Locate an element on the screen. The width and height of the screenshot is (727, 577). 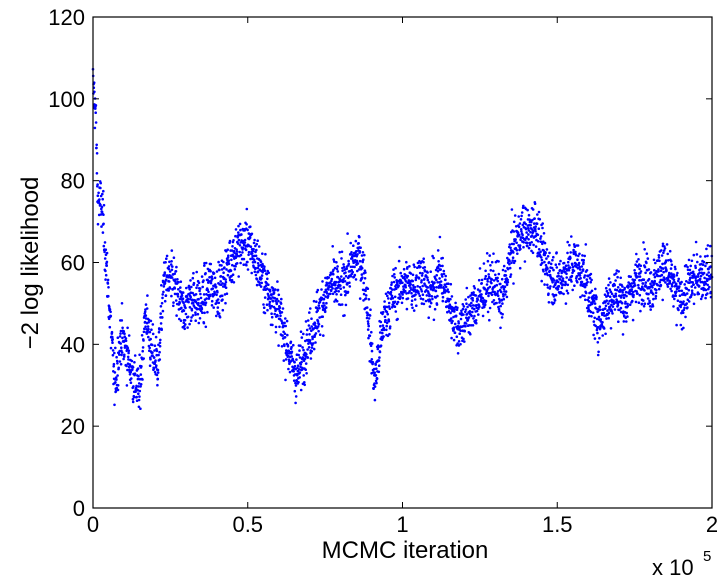
x-scale-label: x 10 is located at coordinates (673, 566).